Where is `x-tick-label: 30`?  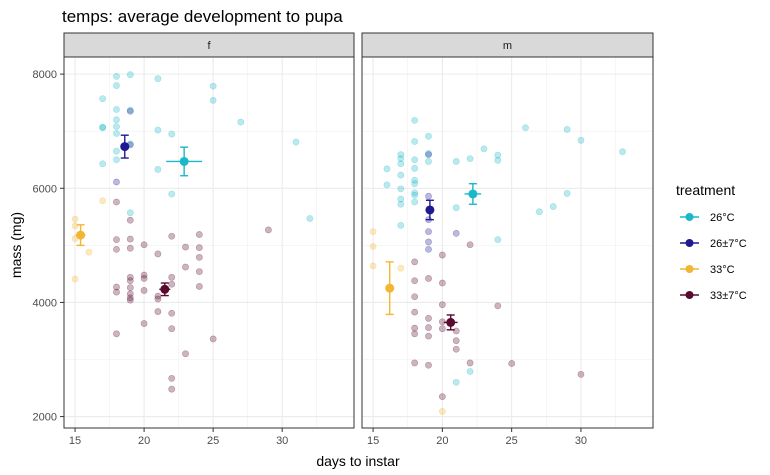 x-tick-label: 30 is located at coordinates (581, 441).